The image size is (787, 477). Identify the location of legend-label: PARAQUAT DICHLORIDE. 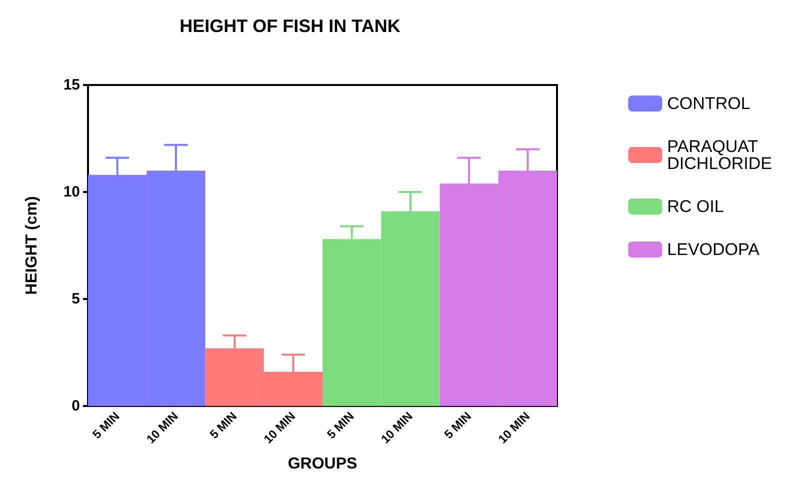
(719, 155).